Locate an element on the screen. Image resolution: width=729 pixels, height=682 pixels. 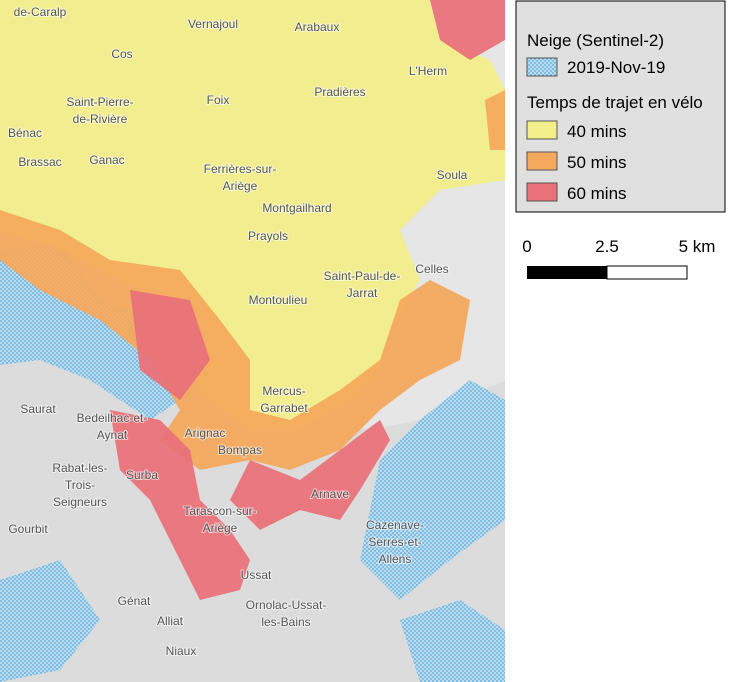
place-label: Soula is located at coordinates (452, 175).